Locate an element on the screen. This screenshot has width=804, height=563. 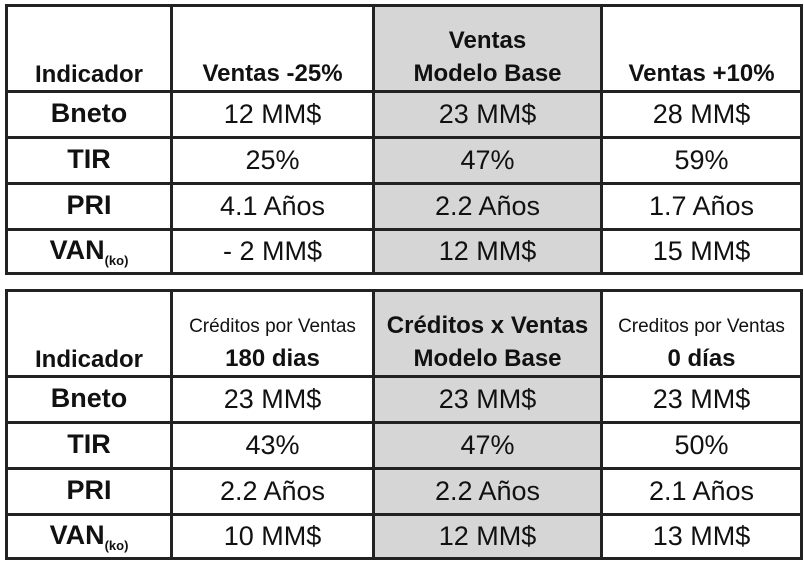
table-row: Bneto 12 MM$ 23 MM$ 28 MM$ is located at coordinates (404, 114).